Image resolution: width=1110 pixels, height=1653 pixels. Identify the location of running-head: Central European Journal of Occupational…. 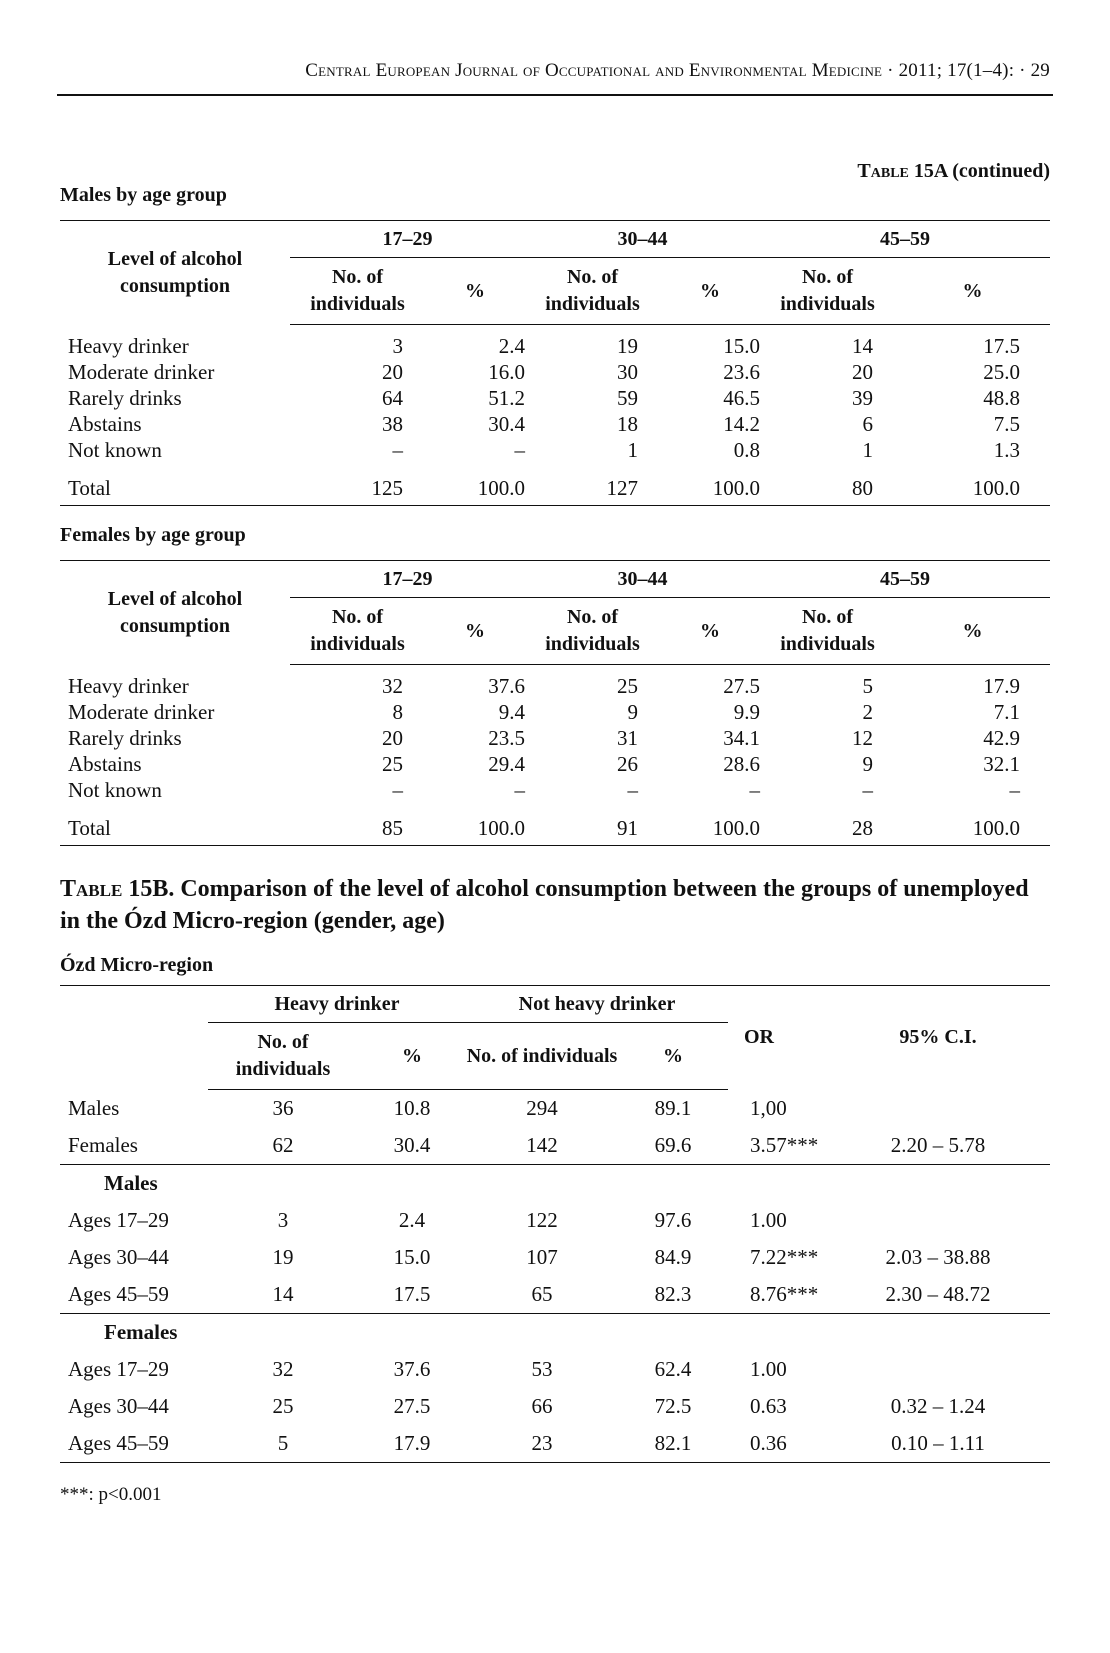
(677, 70).